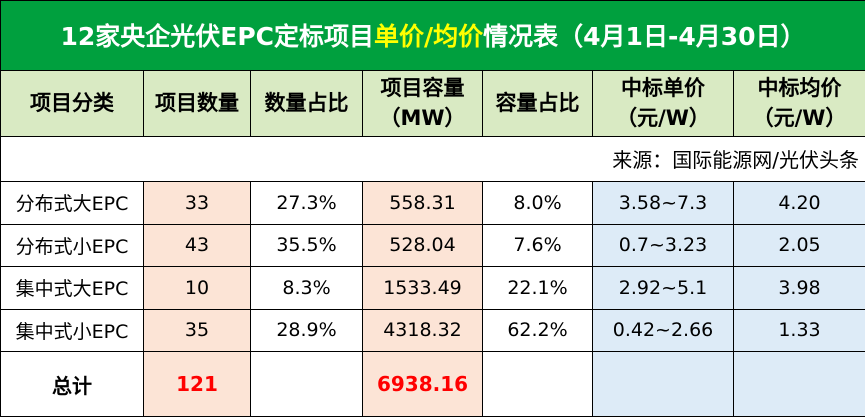 The width and height of the screenshot is (865, 417). I want to click on cell: 7.6%, so click(537, 245).